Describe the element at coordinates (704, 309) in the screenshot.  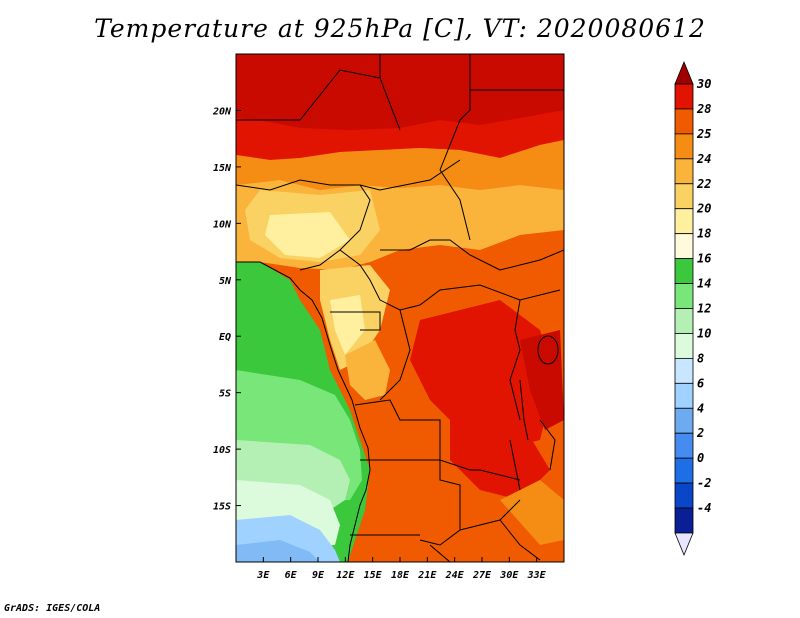
I see `colorbar-label: 12` at that location.